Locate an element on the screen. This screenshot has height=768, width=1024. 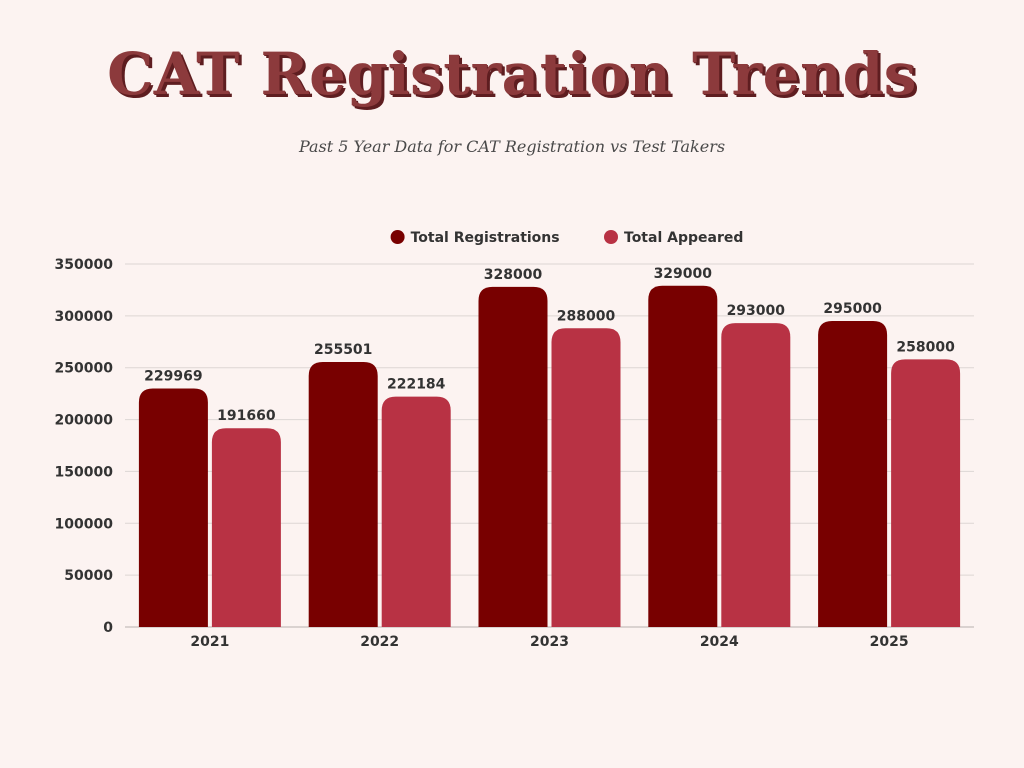
x-axis-ticks: 2021 2022 2023 2024 2025 is located at coordinates (549, 642).